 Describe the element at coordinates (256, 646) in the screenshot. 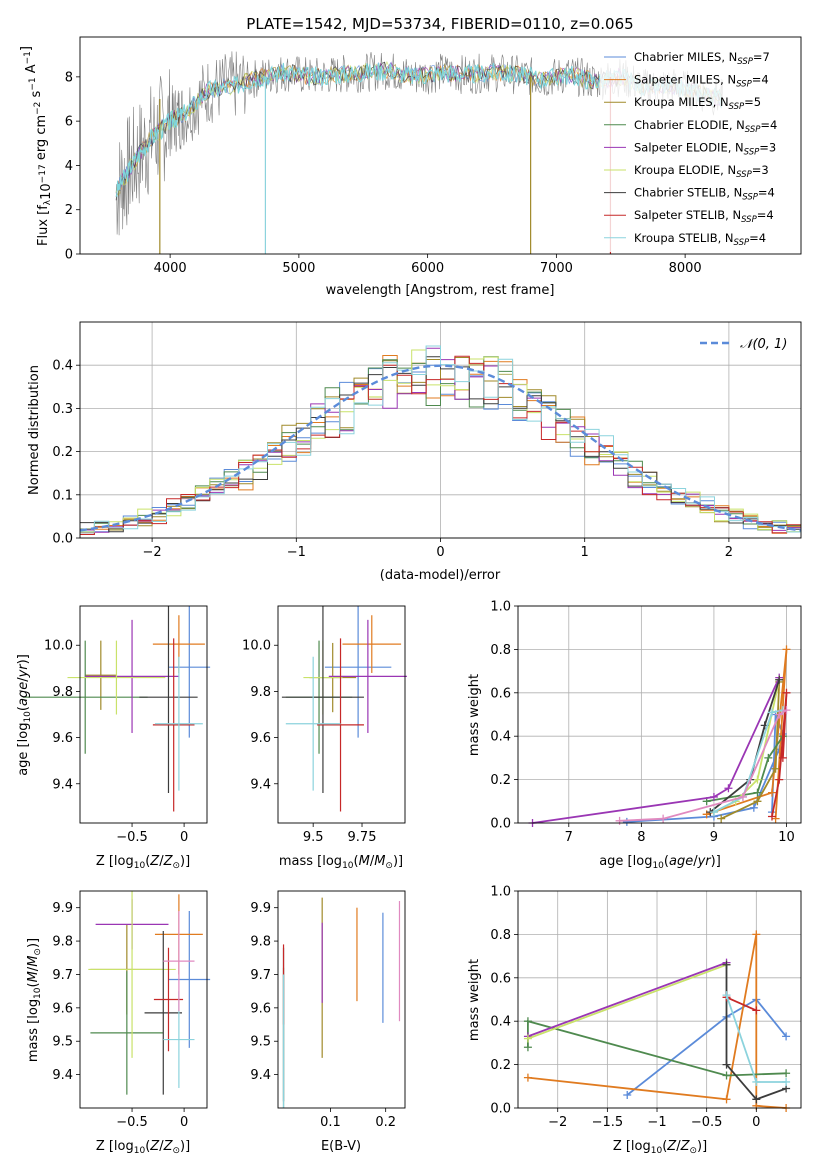

I see `y-tick-label: 10.0` at that location.